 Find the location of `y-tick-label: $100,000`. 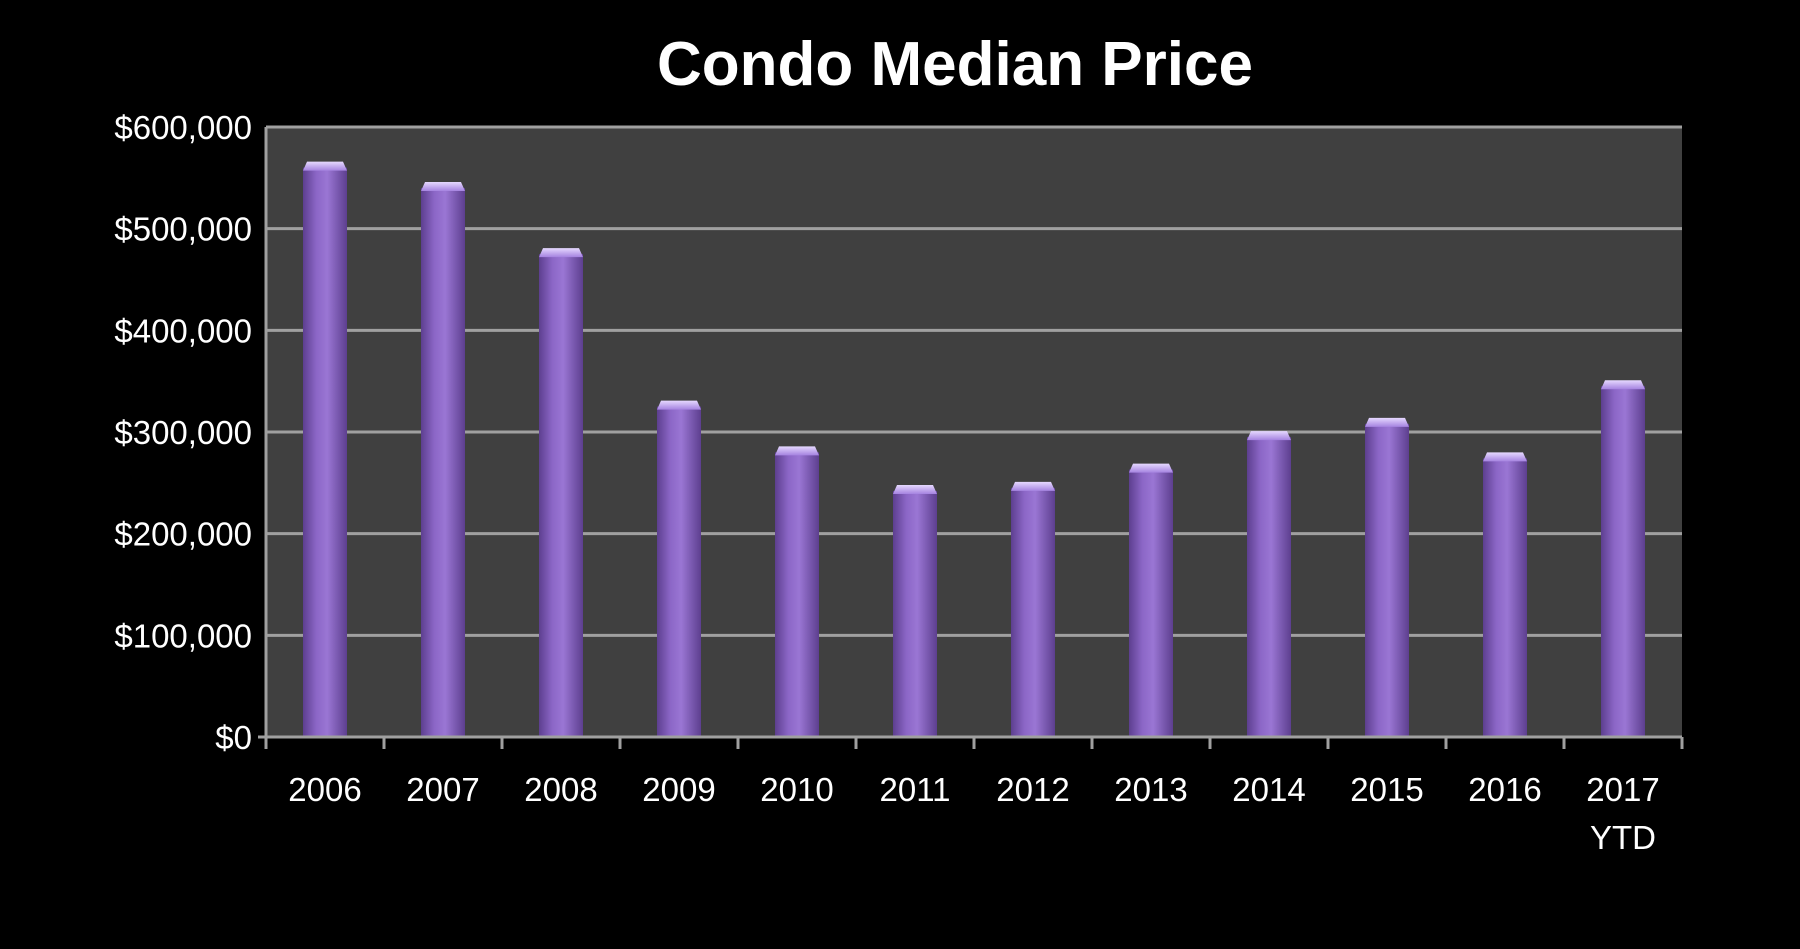

y-tick-label: $100,000 is located at coordinates (183, 635).